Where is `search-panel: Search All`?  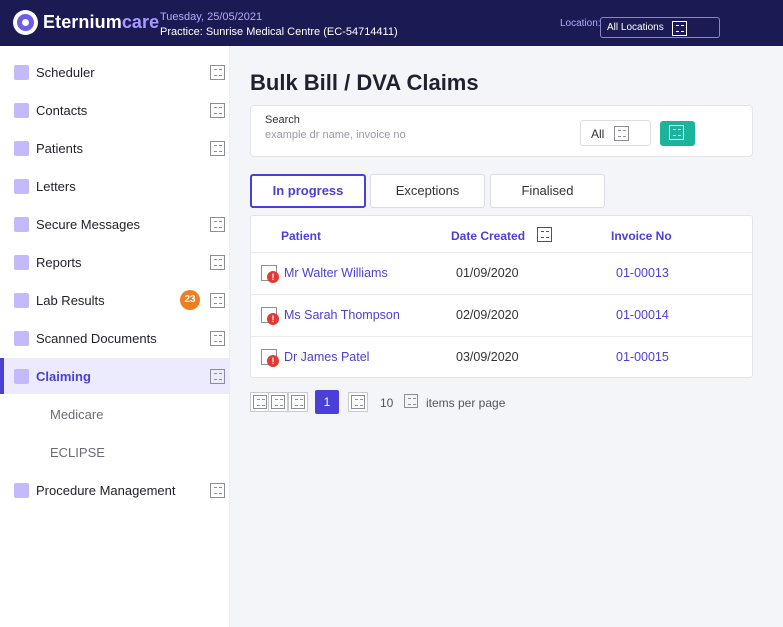
search-panel: Search All is located at coordinates (501, 131).